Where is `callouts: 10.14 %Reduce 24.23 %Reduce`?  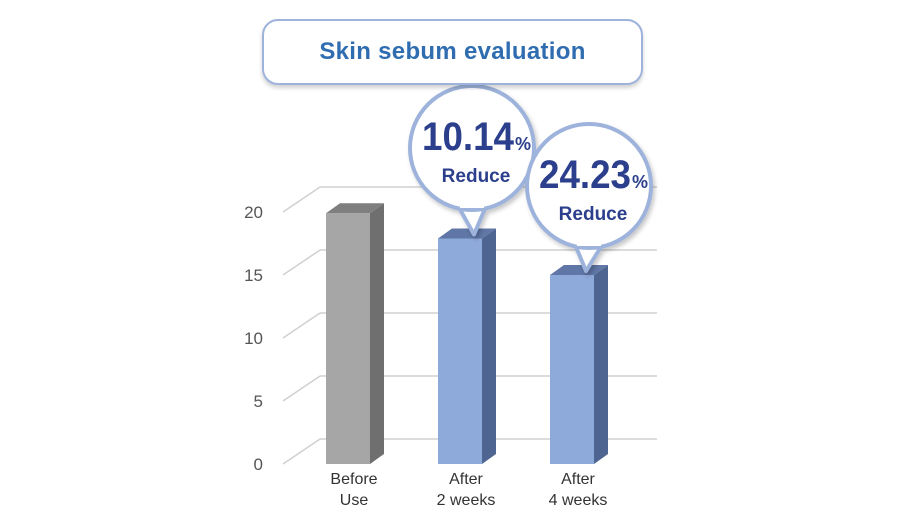 callouts: 10.14 %Reduce 24.23 %Reduce is located at coordinates (530, 178).